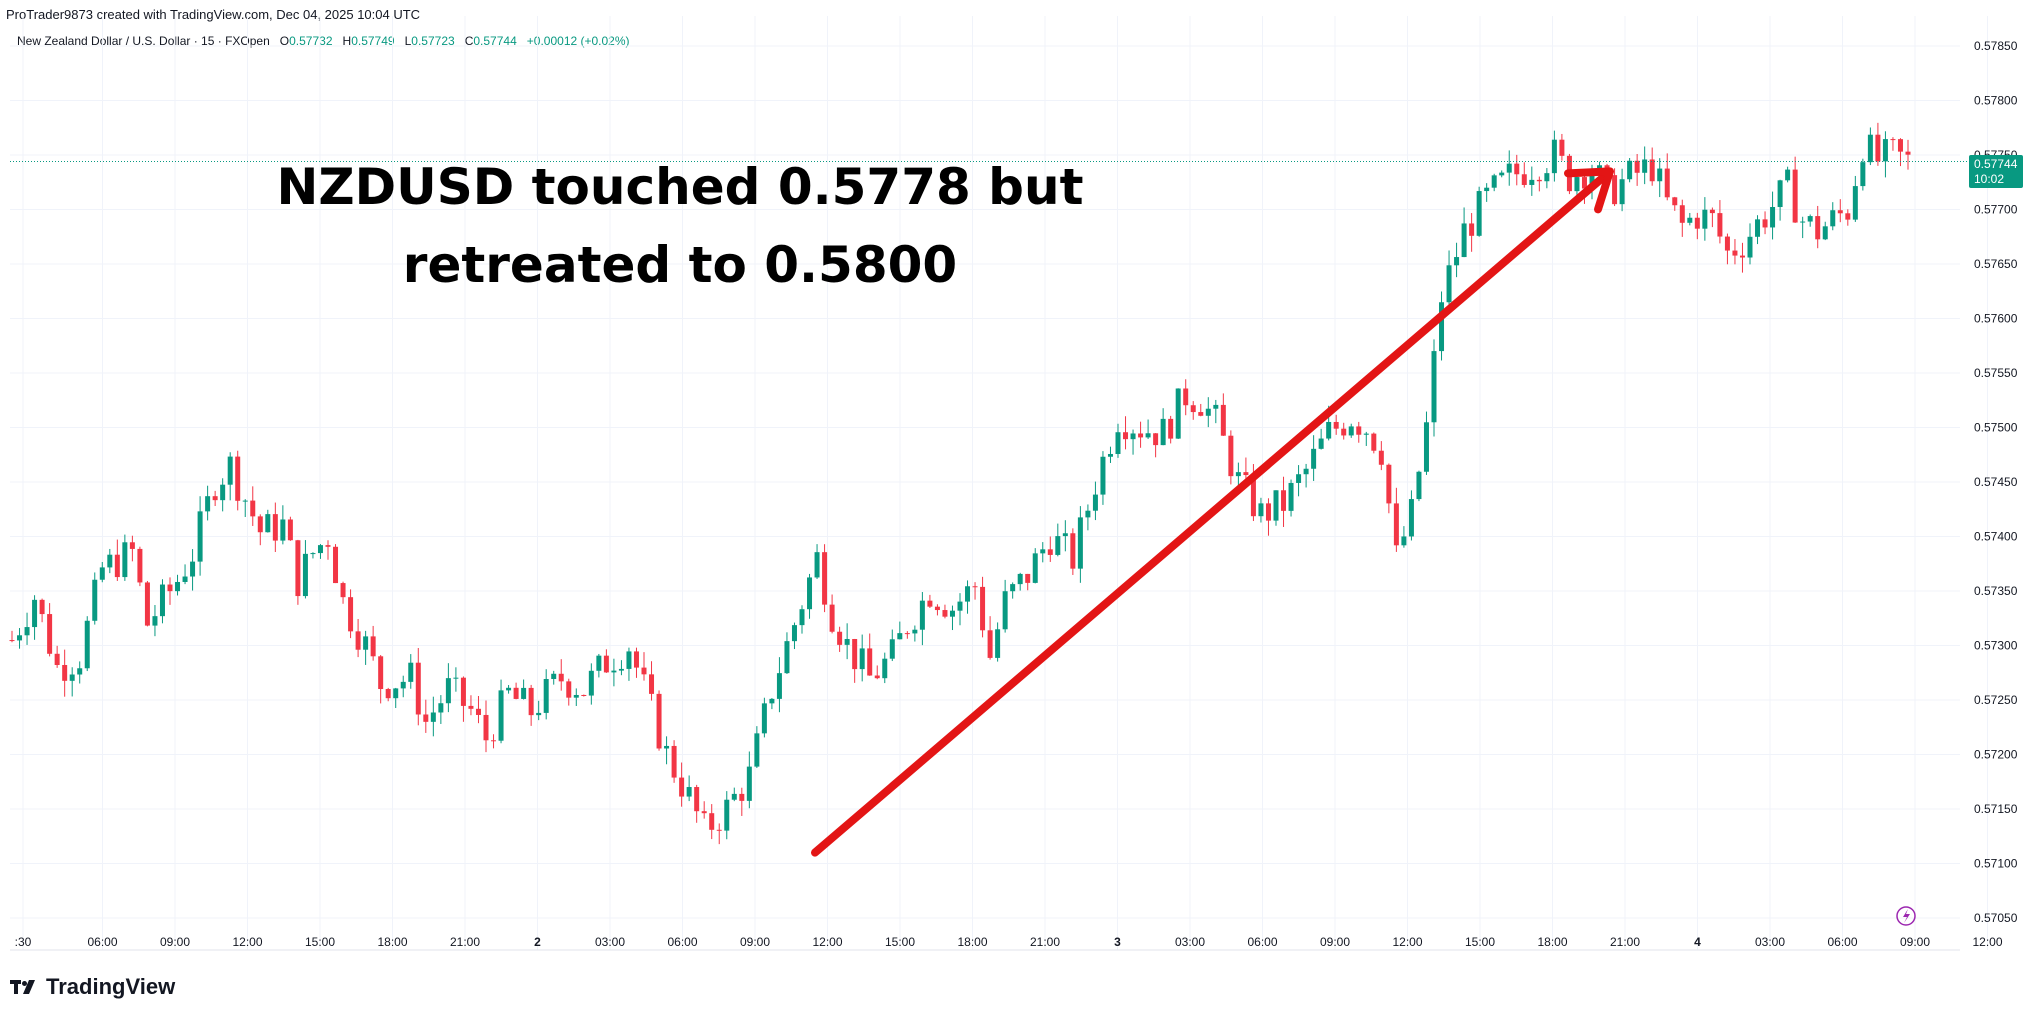  Describe the element at coordinates (433, 41) in the screenshot. I see `low-value: 0.57723` at that location.